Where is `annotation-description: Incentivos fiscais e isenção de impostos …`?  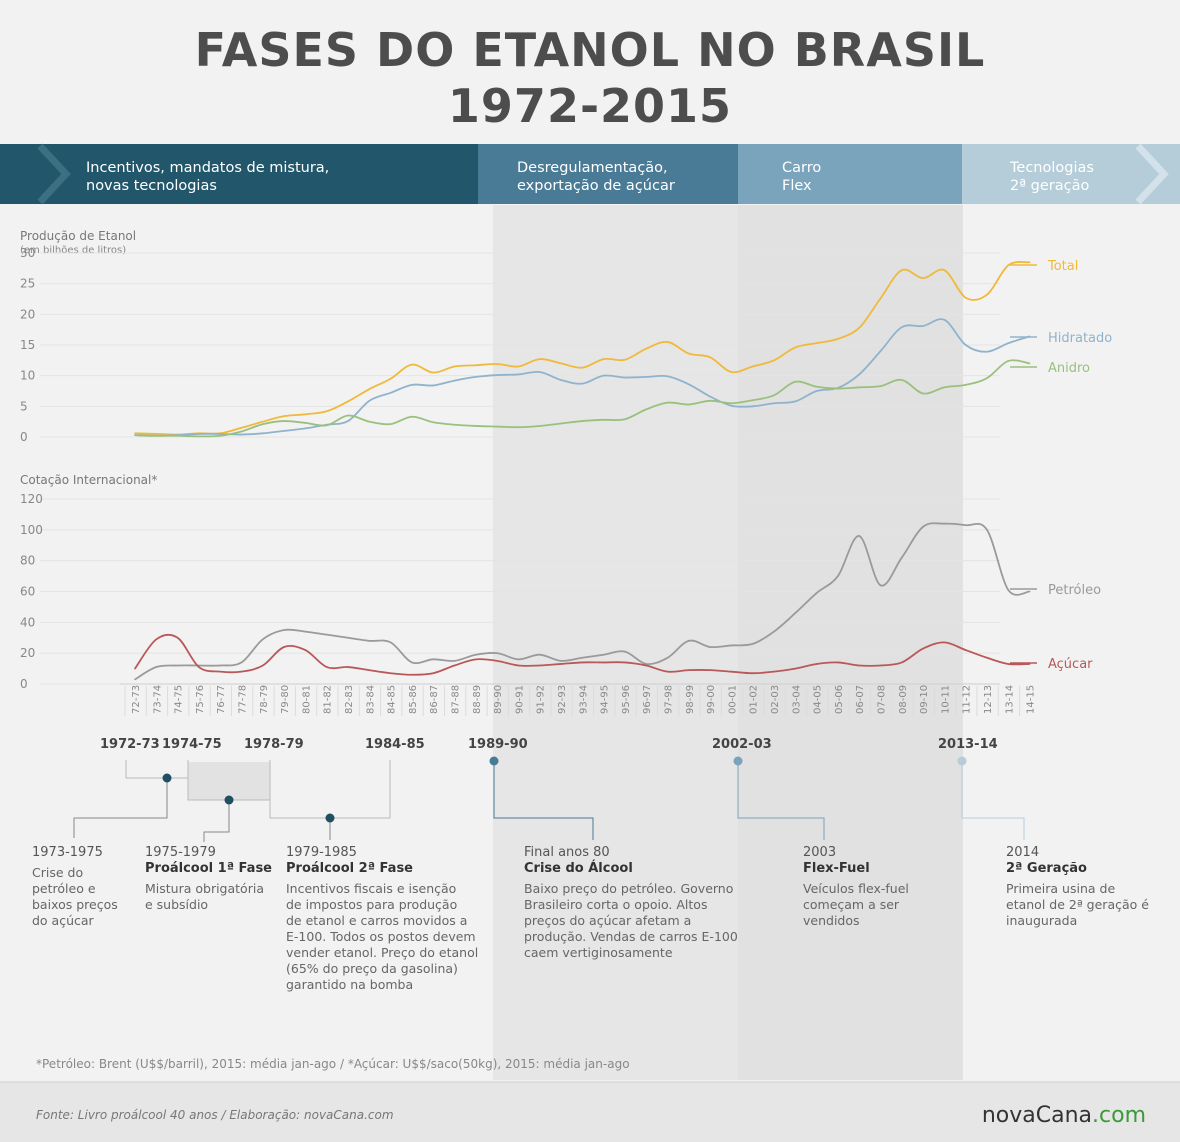 annotation-description: Incentivos fiscais e isenção de impostos … is located at coordinates (382, 937).